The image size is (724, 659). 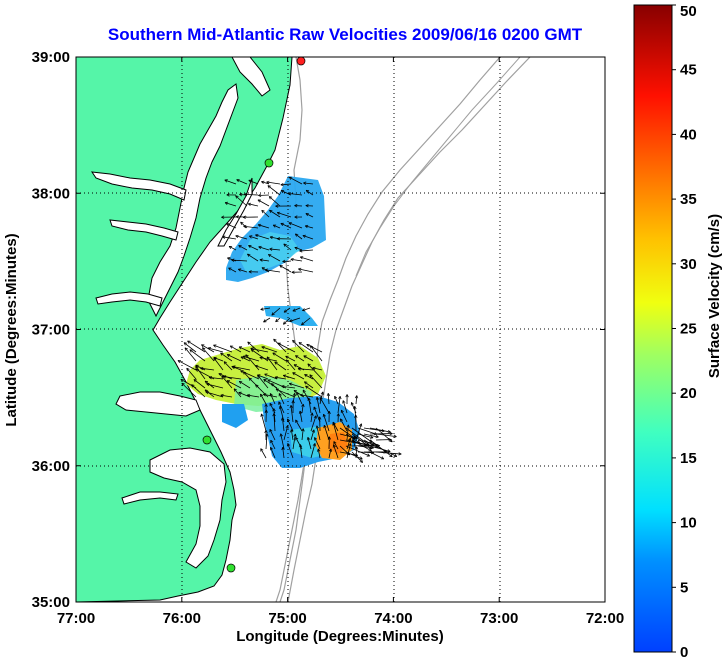 I want to click on x-tick-label: 77:00, so click(x=76, y=618).